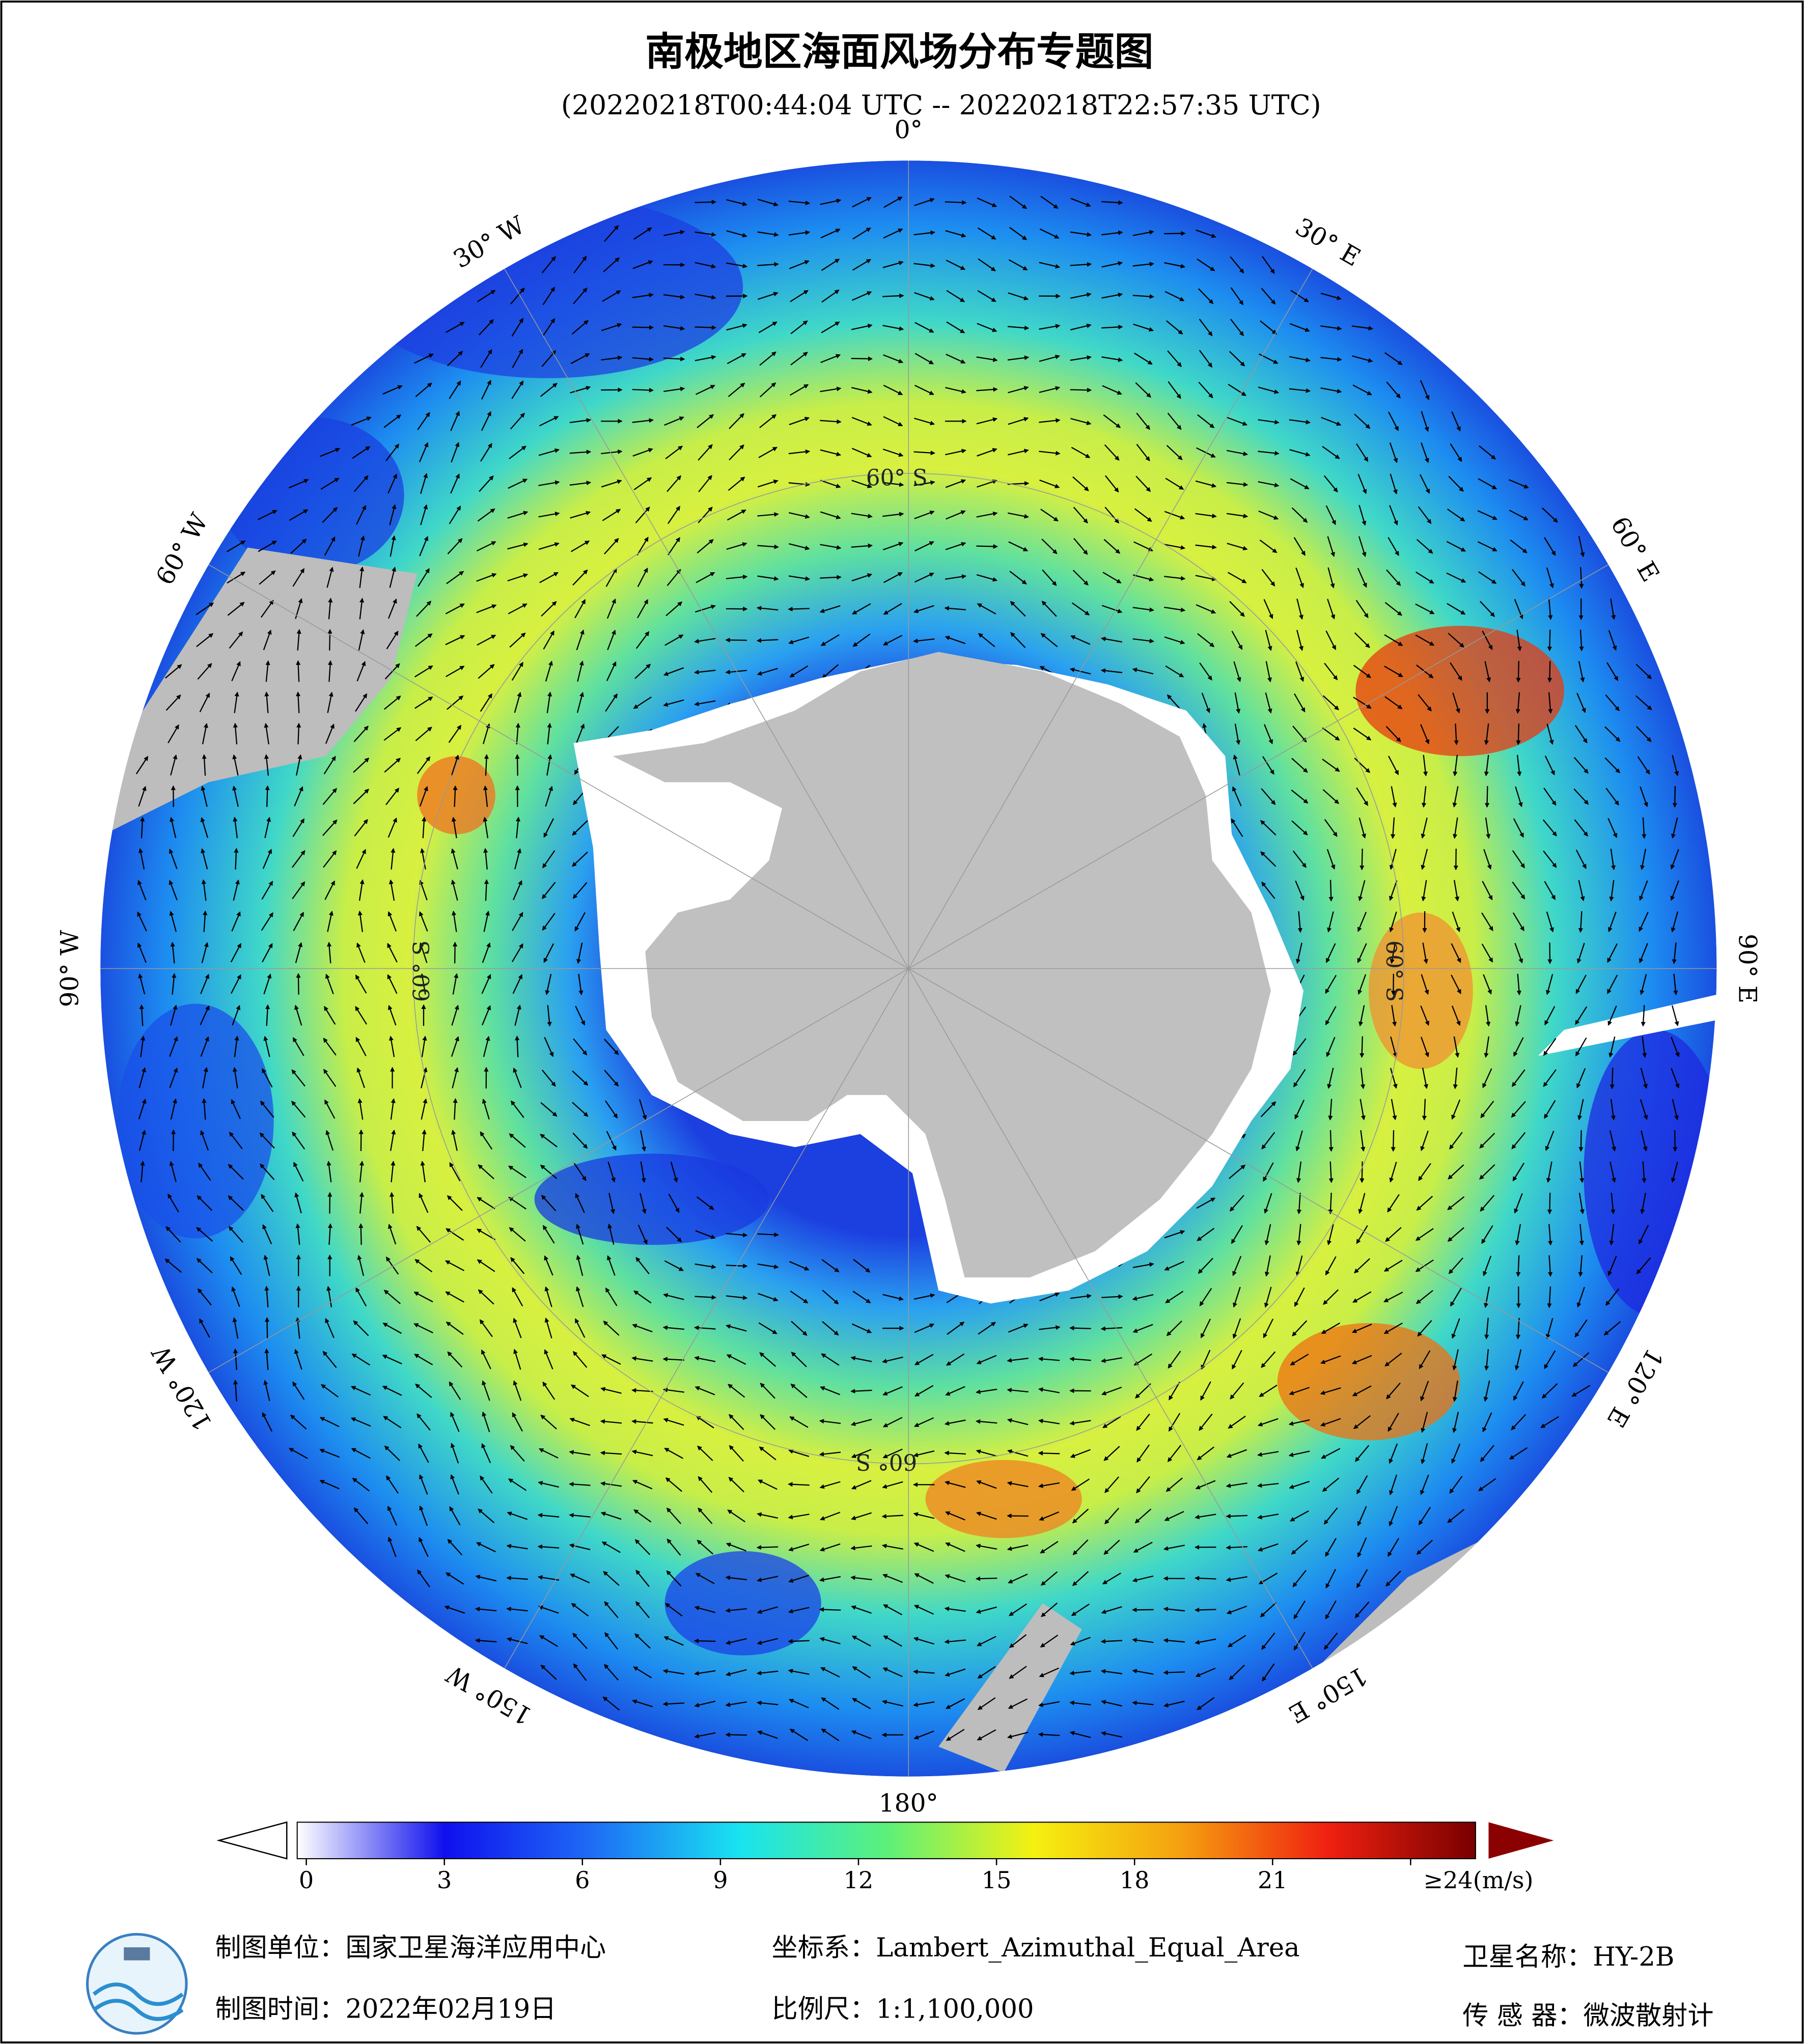  I want to click on title: 南极地区海面风场分布专题图, so click(899, 52).